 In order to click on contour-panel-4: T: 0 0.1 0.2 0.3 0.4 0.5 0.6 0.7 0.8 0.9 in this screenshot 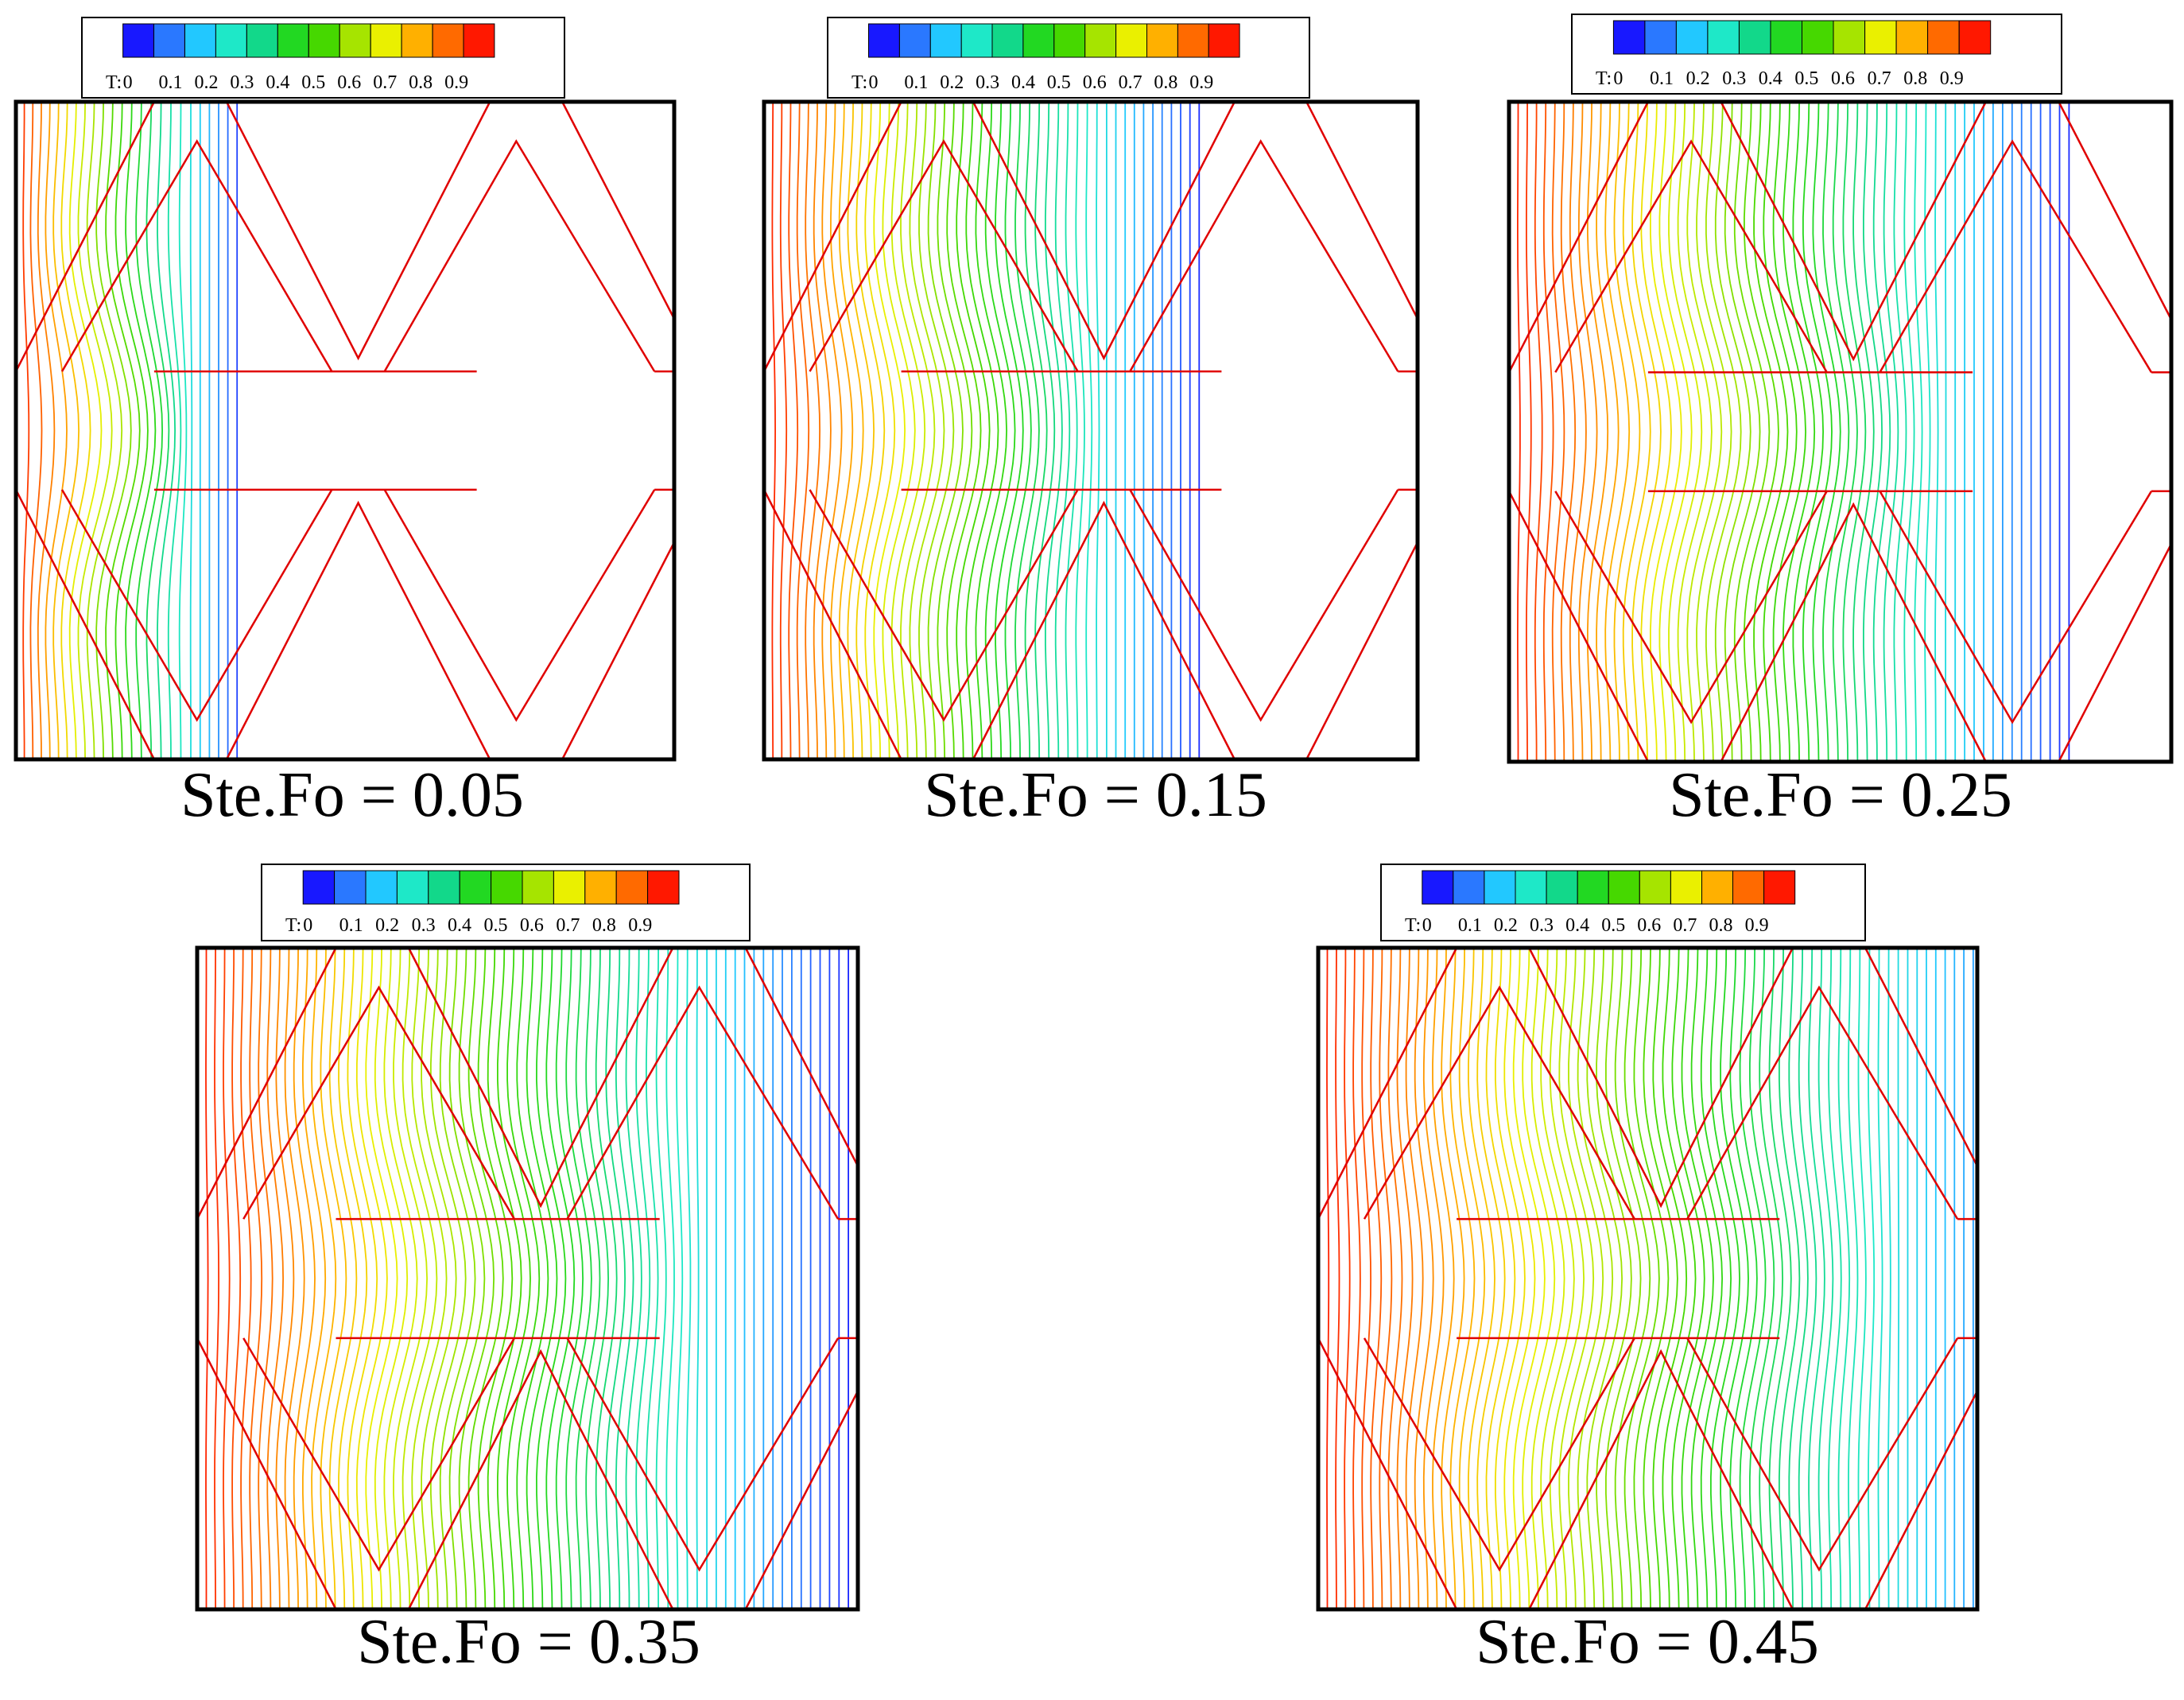, I will do `click(527, 1238)`.